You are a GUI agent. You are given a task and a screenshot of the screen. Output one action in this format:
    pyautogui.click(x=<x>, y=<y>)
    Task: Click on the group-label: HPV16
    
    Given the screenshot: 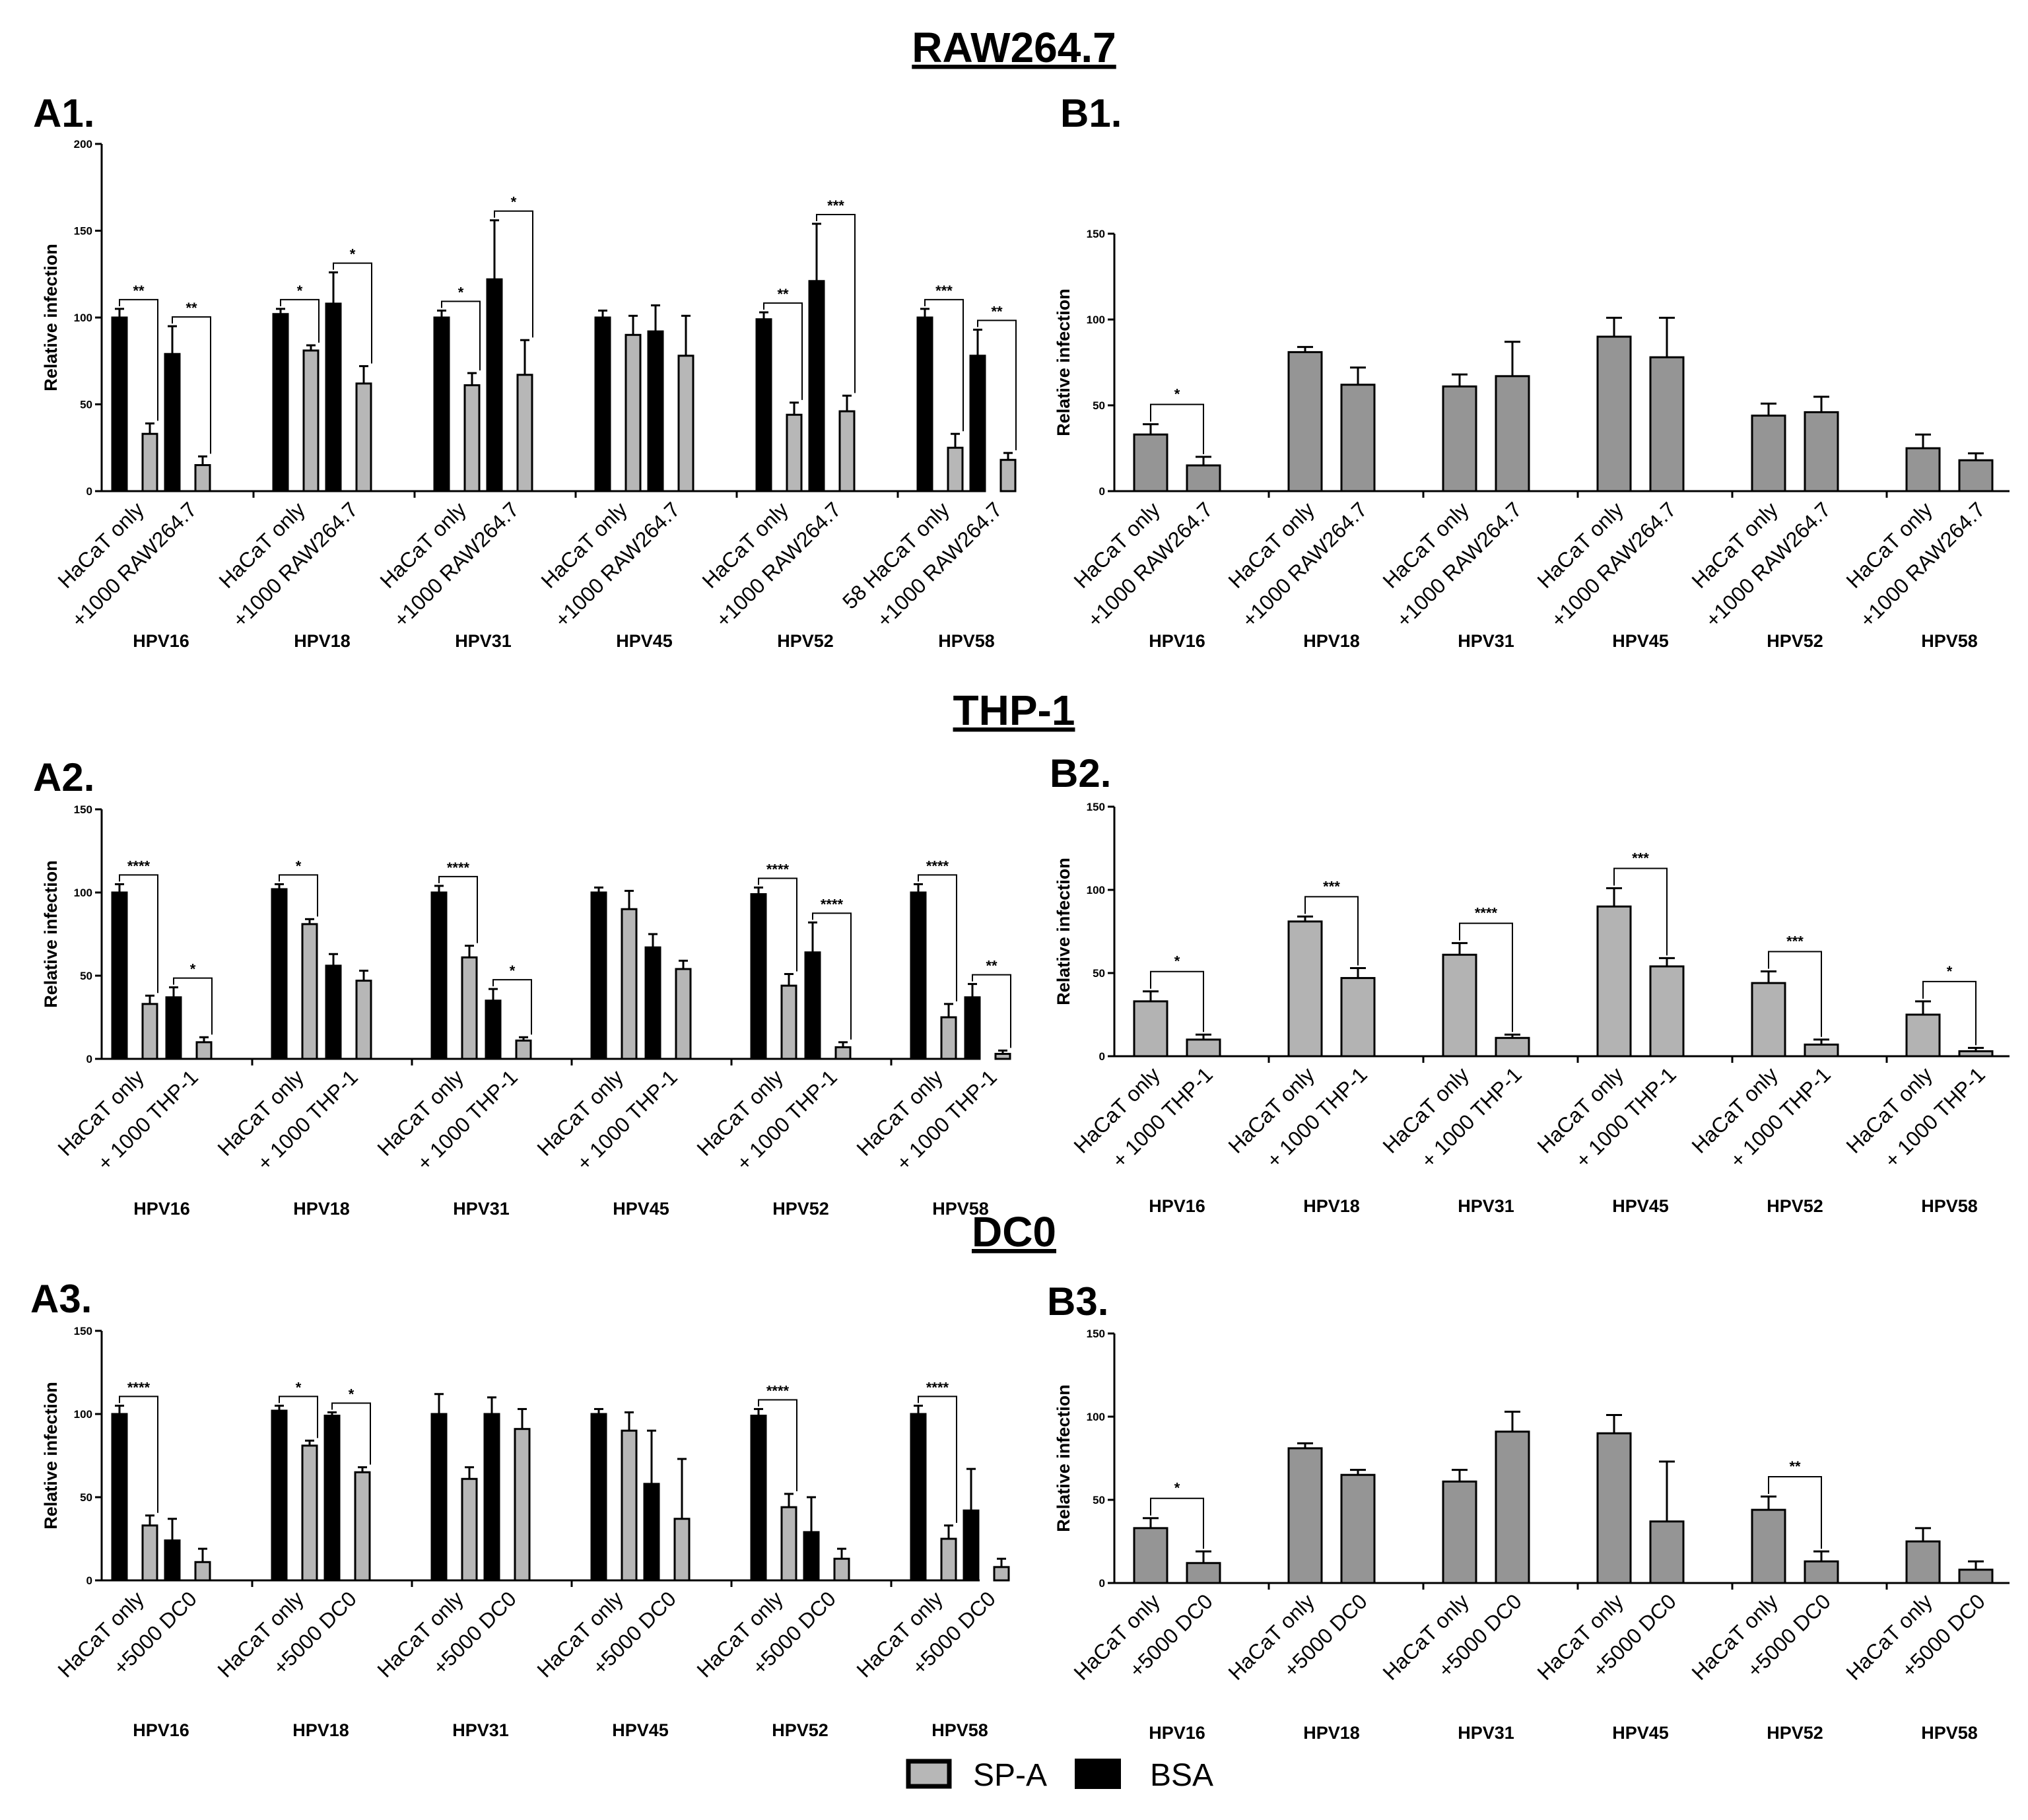 What is the action you would take?
    pyautogui.click(x=1177, y=1733)
    